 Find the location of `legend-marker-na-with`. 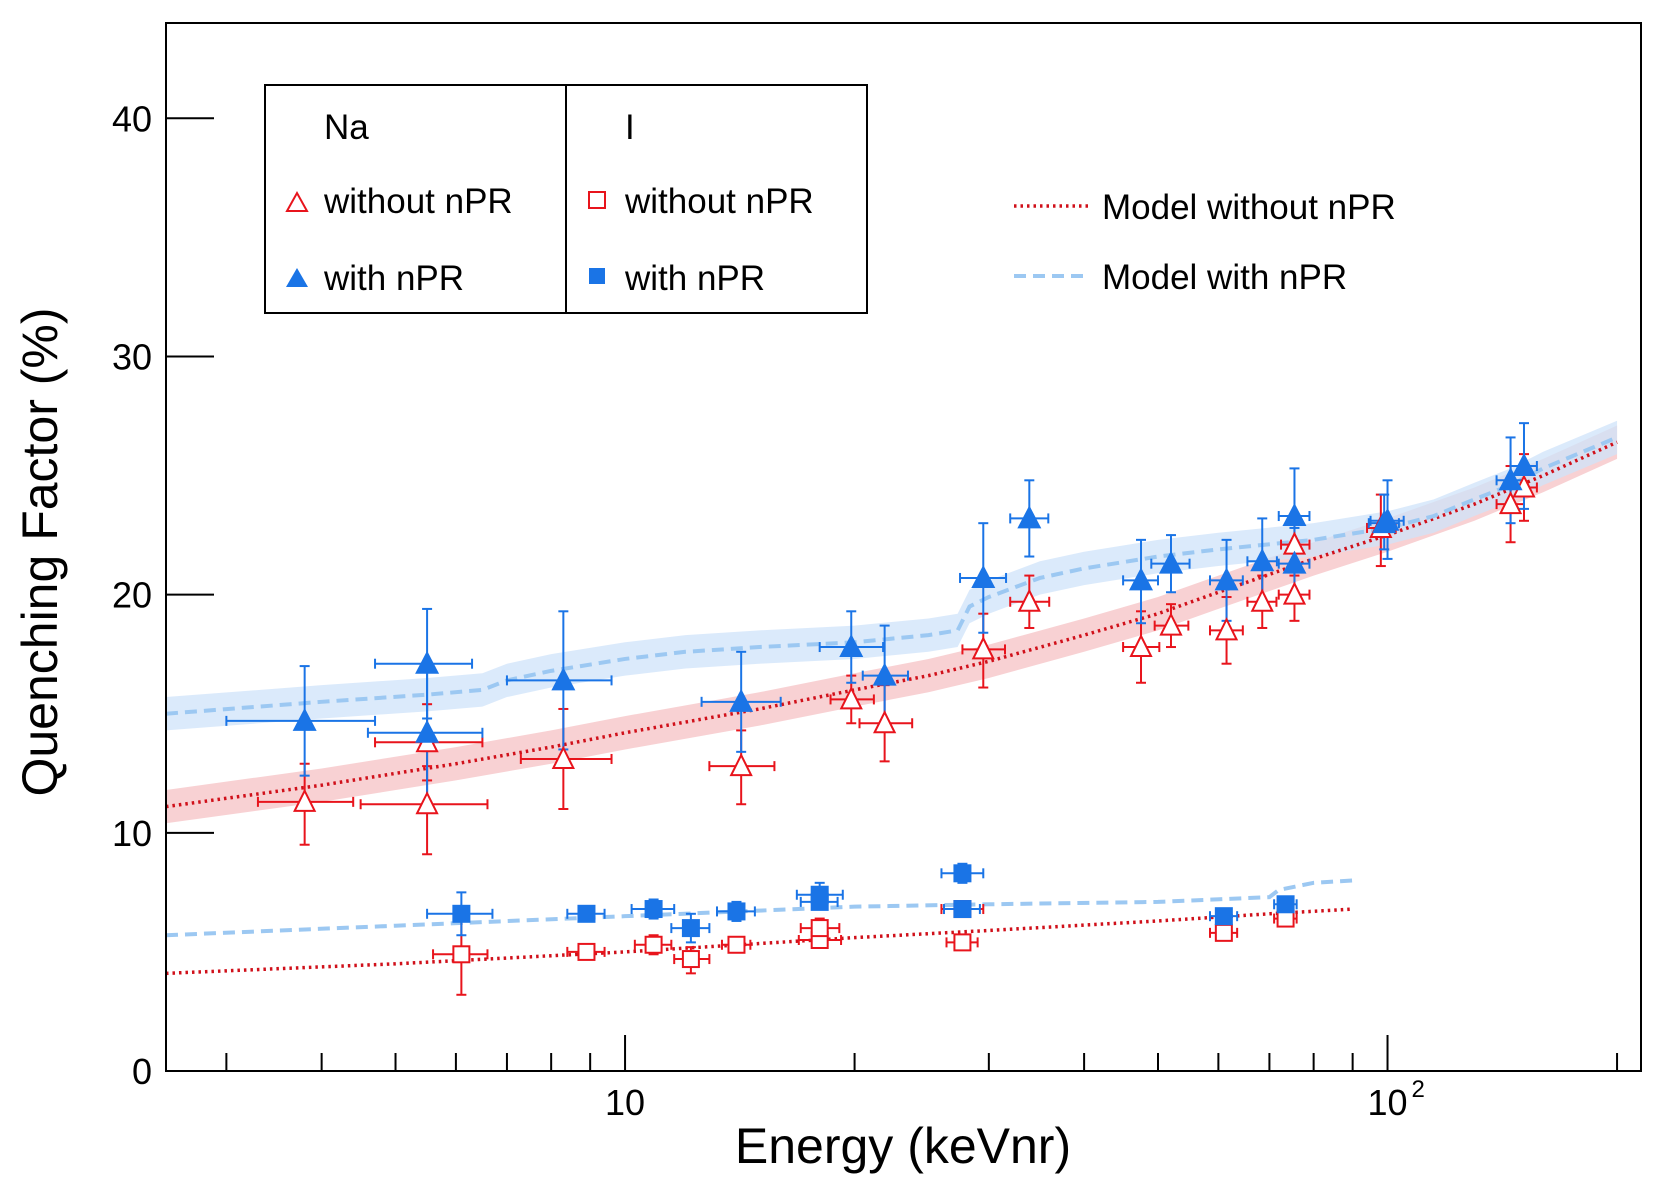

legend-marker-na-with is located at coordinates (297, 277).